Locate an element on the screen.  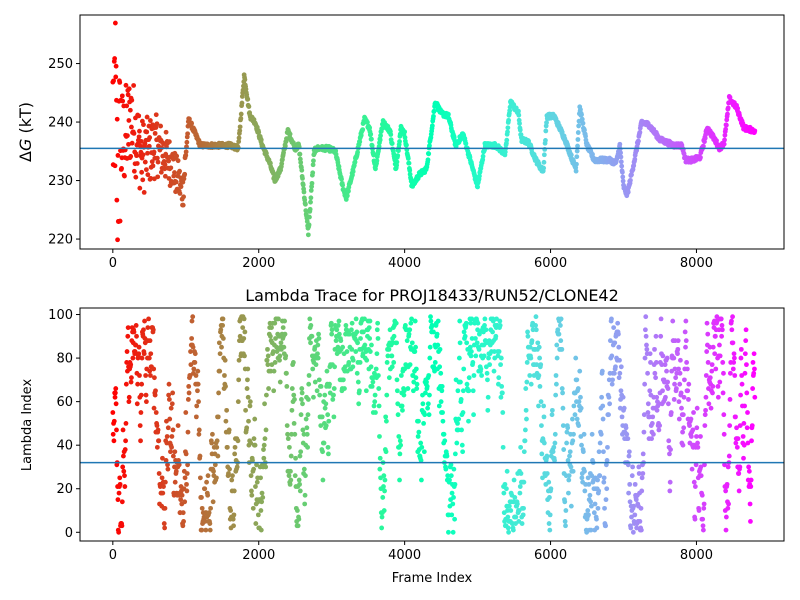
lambda-trace-title: Lambda Trace for PROJ18433/RUN52/CLONE42 is located at coordinates (432, 295).